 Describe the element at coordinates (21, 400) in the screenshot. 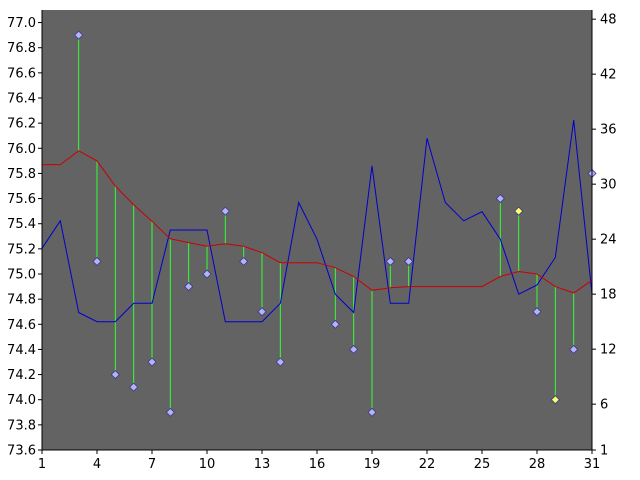

I see `left-tick-label: 74.0` at that location.